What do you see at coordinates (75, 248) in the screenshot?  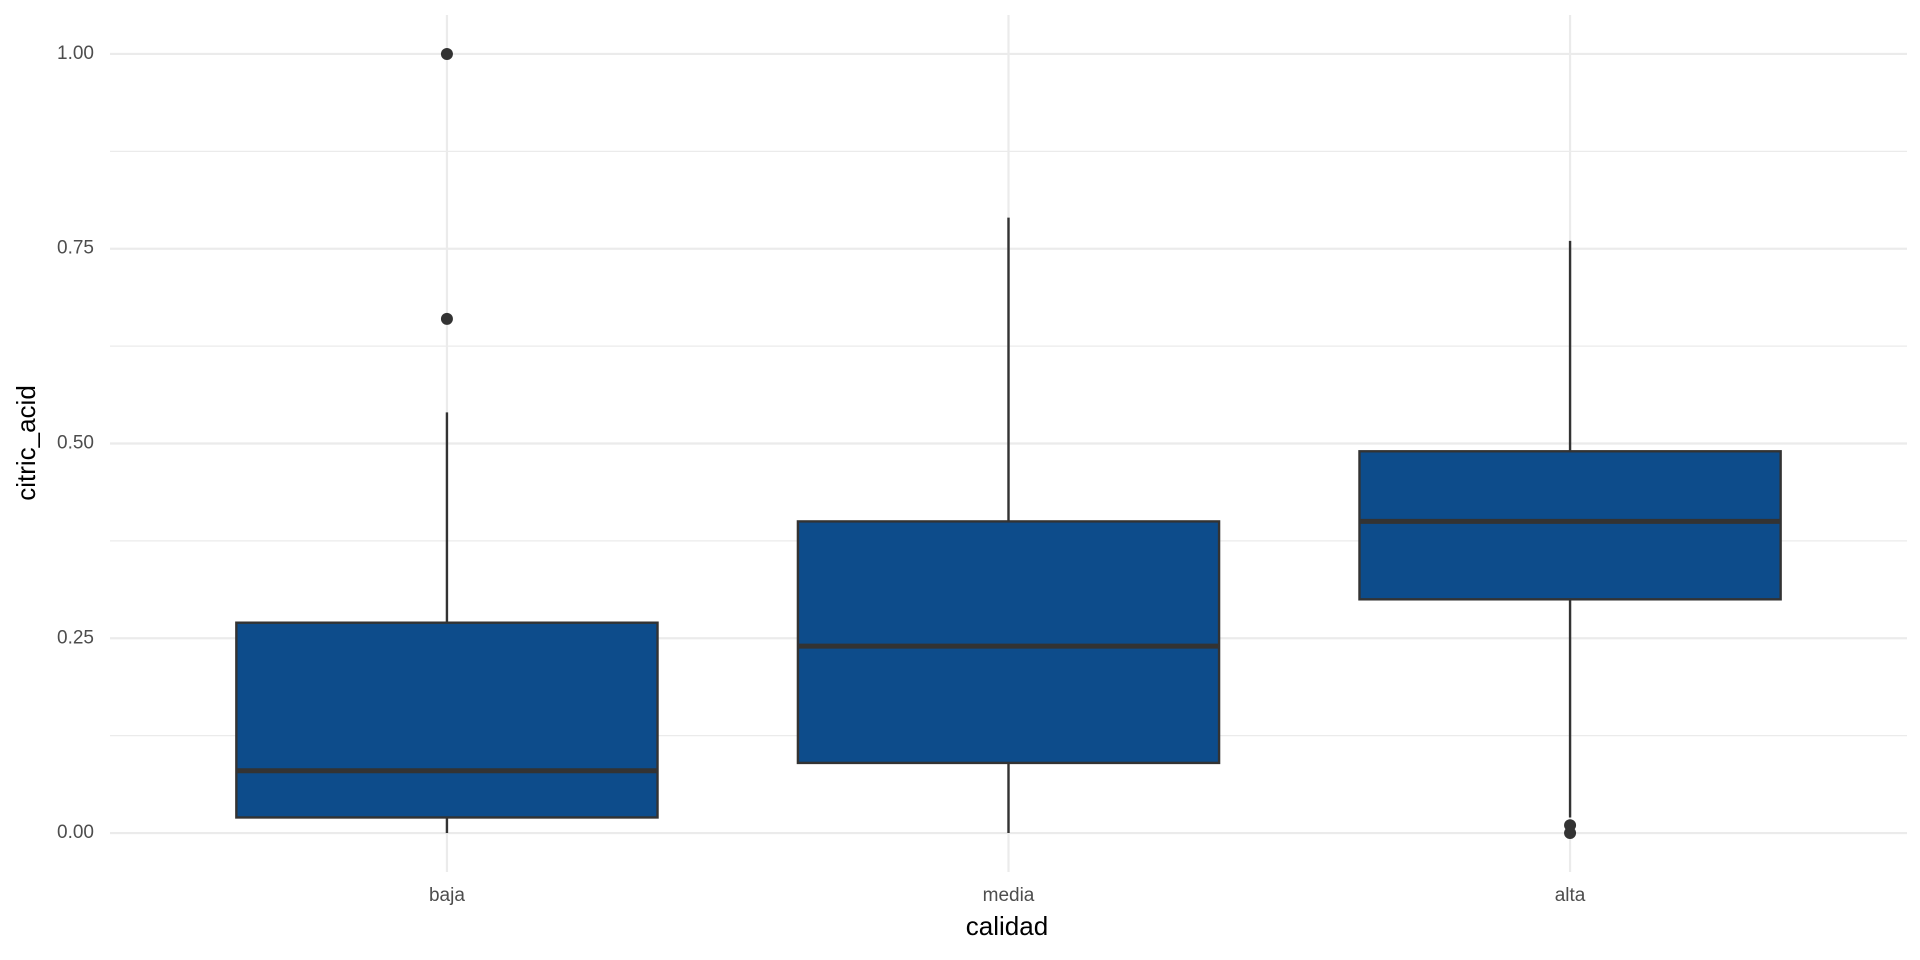 I see `y-tick-label: 0.75` at bounding box center [75, 248].